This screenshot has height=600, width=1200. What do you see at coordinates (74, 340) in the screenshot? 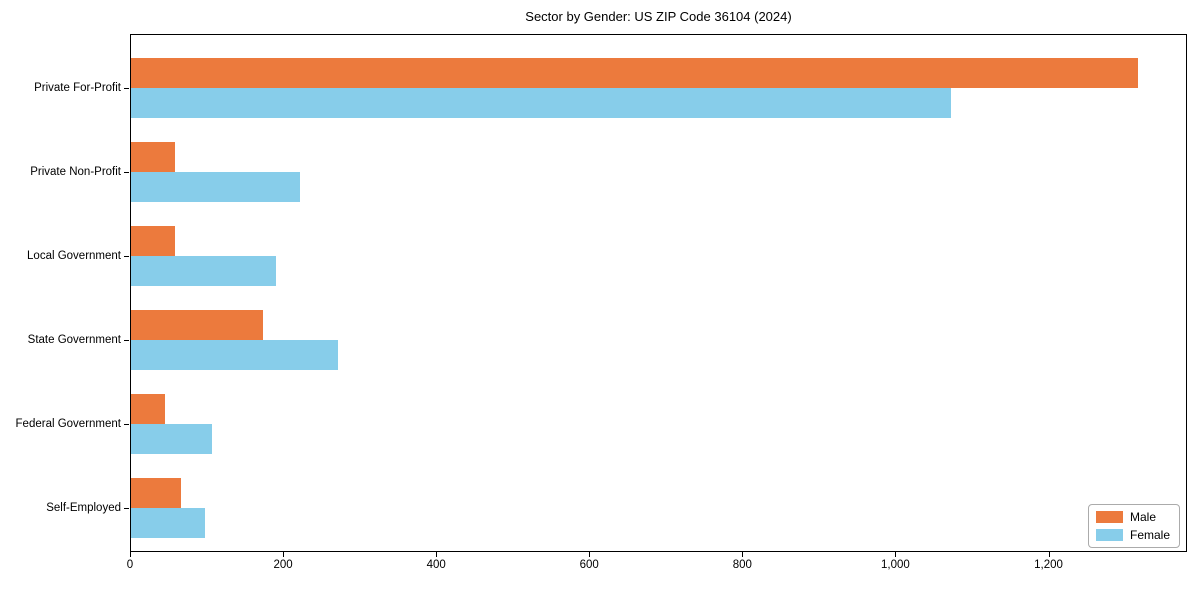
I see `ytick-label: State Government` at bounding box center [74, 340].